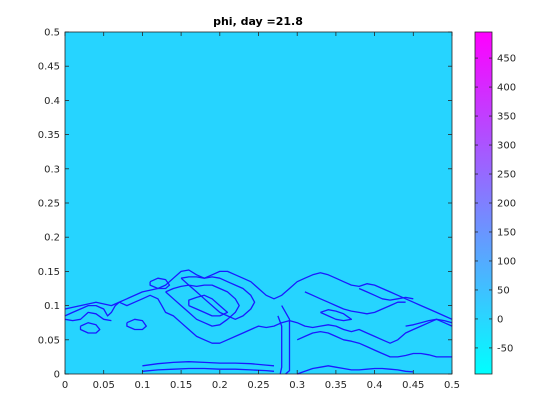 The height and width of the screenshot is (420, 560). What do you see at coordinates (297, 385) in the screenshot?
I see `x-tick-label: 0.3` at bounding box center [297, 385].